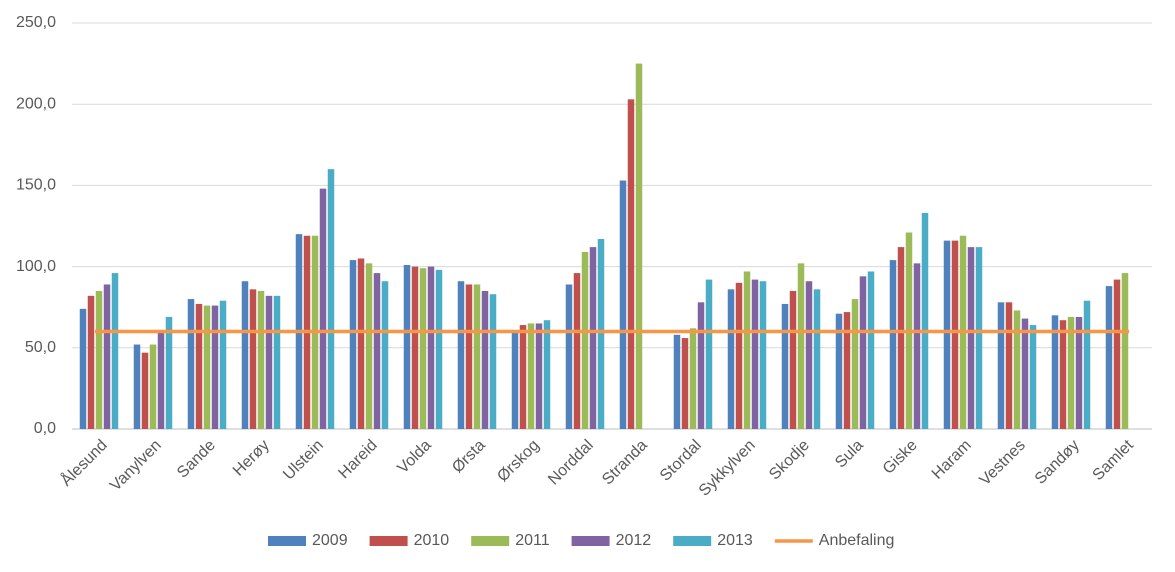  What do you see at coordinates (196, 459) in the screenshot?
I see `x-tick-label: Sande` at bounding box center [196, 459].